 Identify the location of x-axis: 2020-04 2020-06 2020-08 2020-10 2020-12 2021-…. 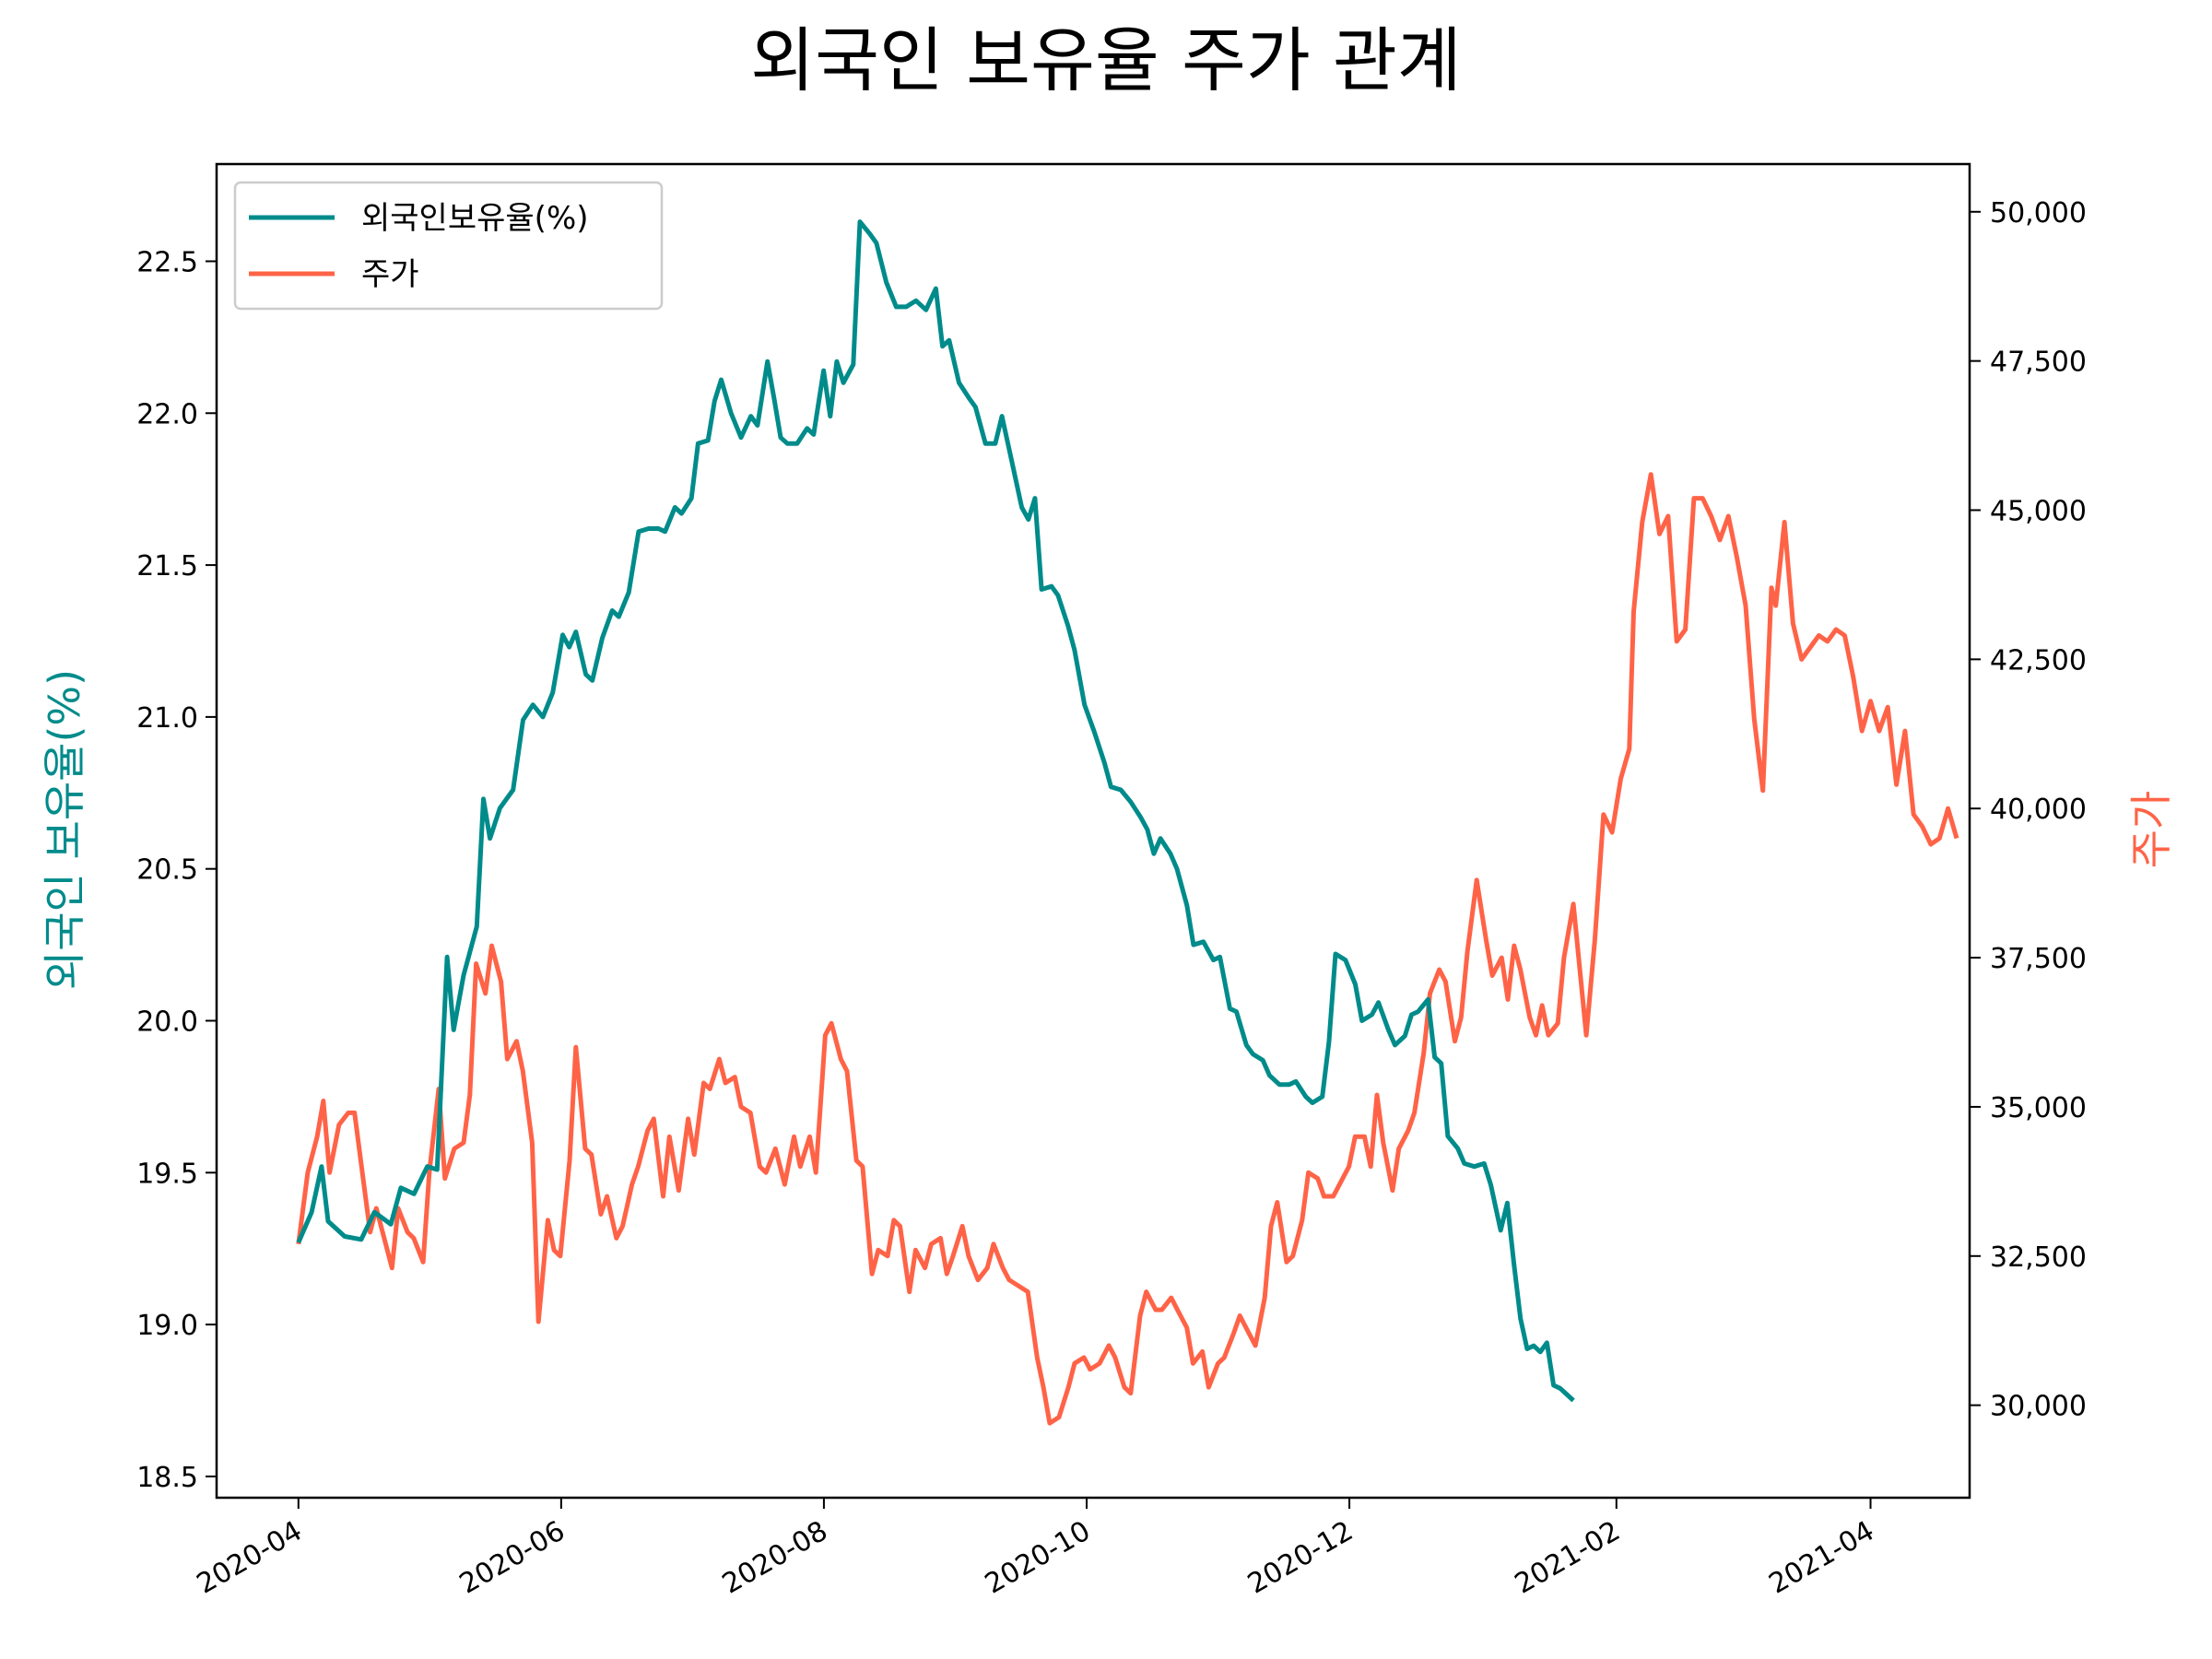
(1036, 1549).